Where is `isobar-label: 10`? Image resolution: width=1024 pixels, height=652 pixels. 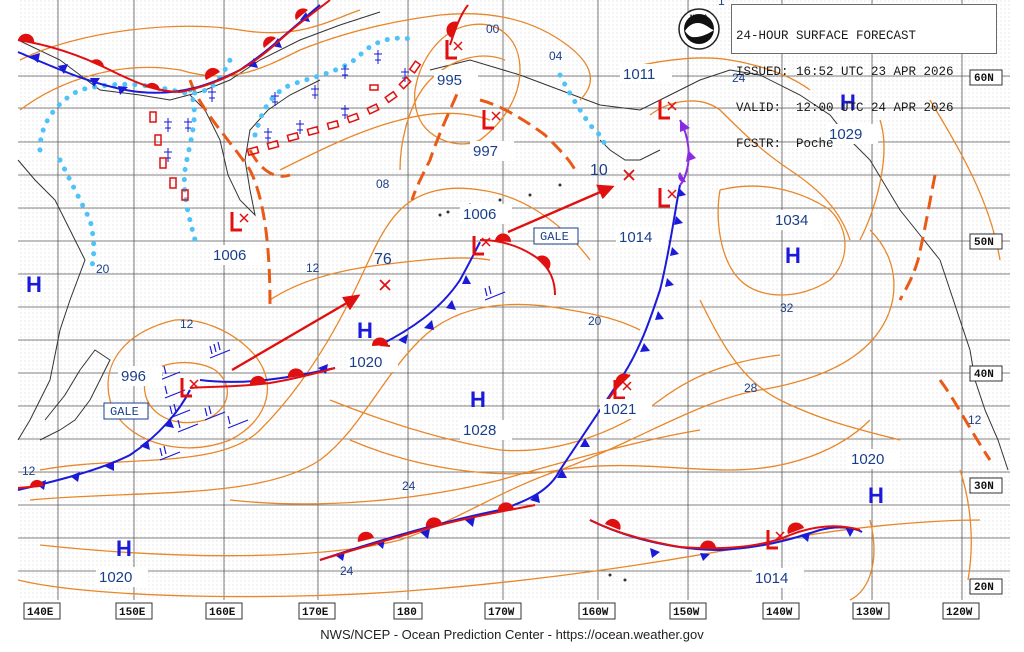
isobar-label: 10 is located at coordinates (599, 170).